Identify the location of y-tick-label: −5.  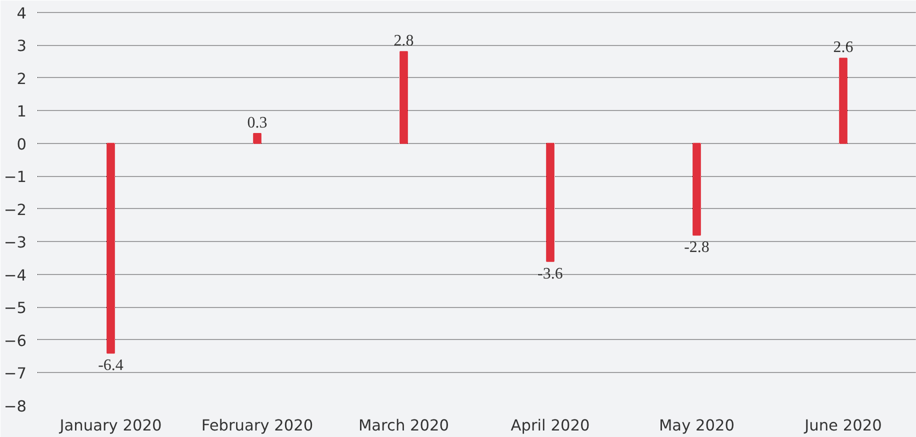
(15, 308).